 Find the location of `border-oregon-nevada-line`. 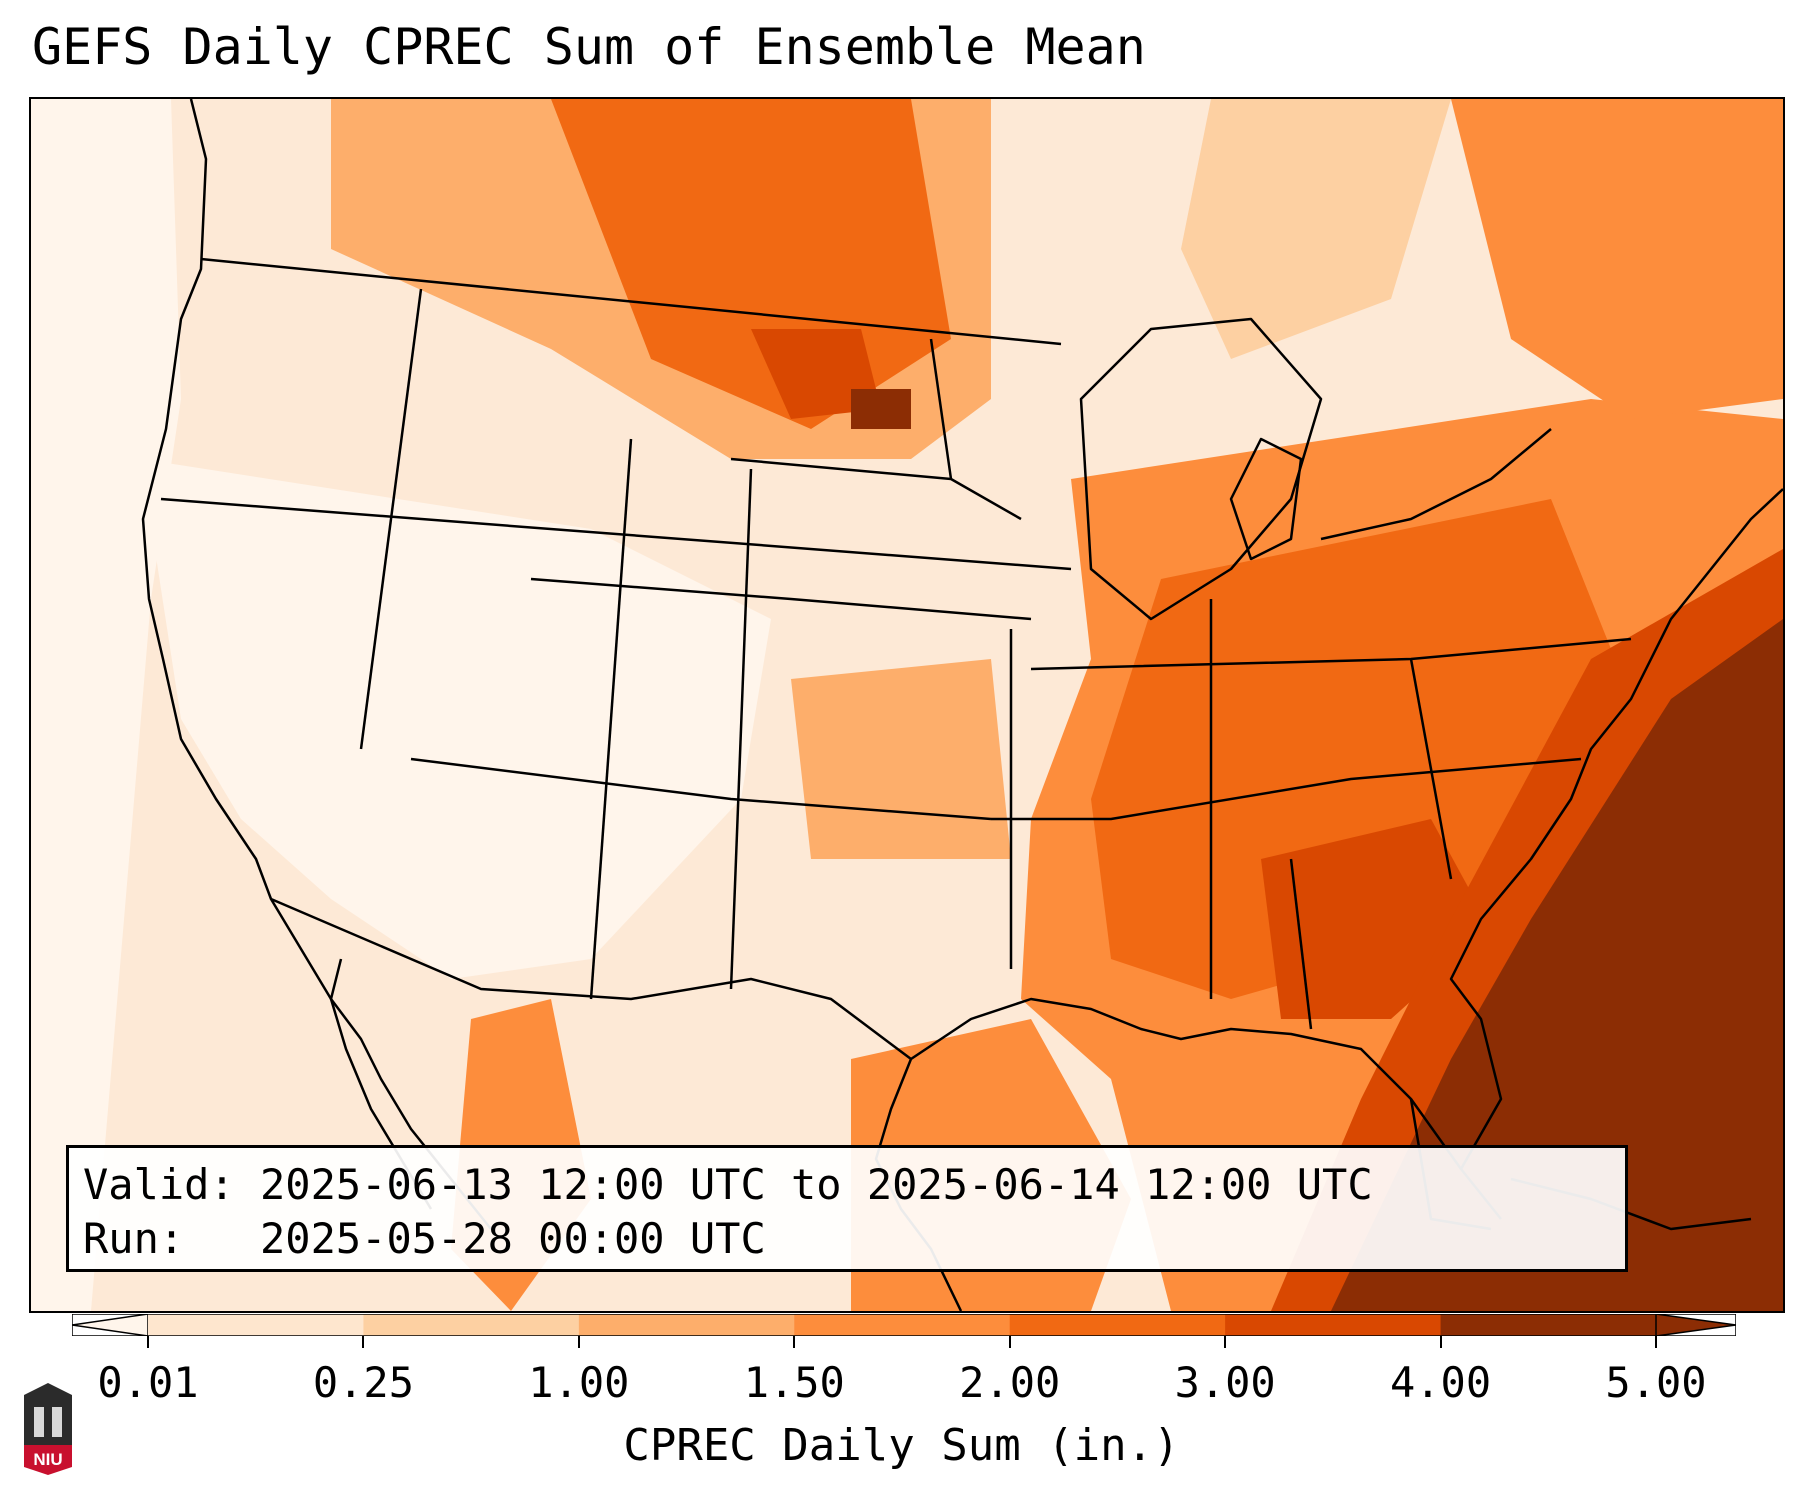

border-oregon-nevada-line is located at coordinates (616, 534).